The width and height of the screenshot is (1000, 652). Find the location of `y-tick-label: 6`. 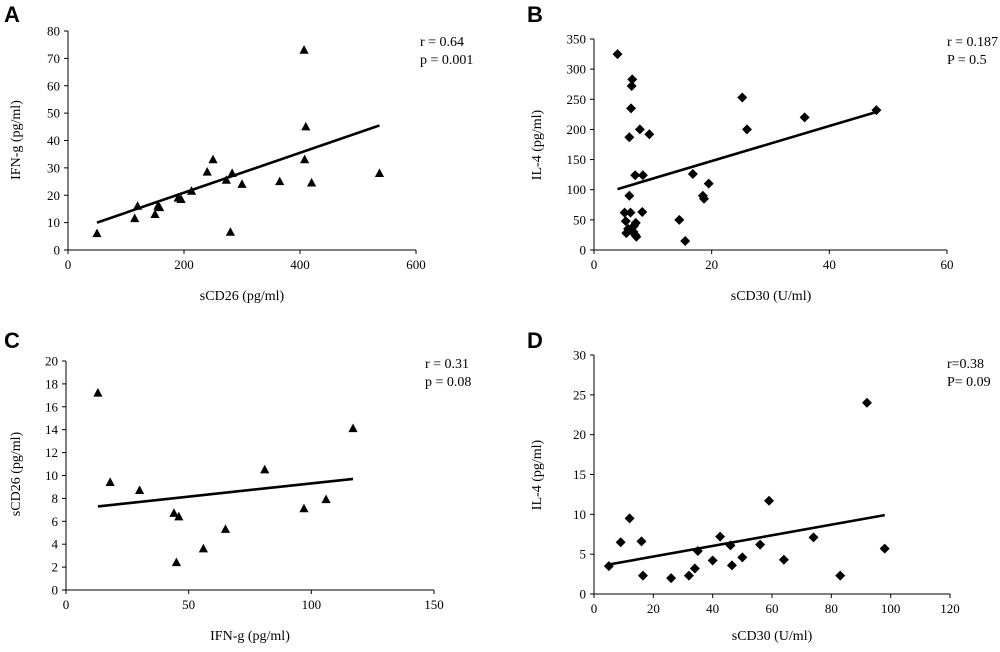

y-tick-label: 6 is located at coordinates (55, 521).